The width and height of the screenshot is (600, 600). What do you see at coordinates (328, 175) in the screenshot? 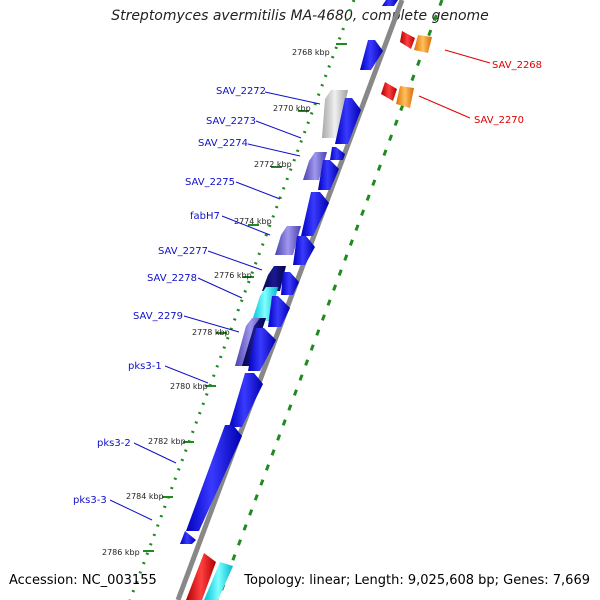
I see `gene-sav-2274-fwd-arrow` at bounding box center [328, 175].